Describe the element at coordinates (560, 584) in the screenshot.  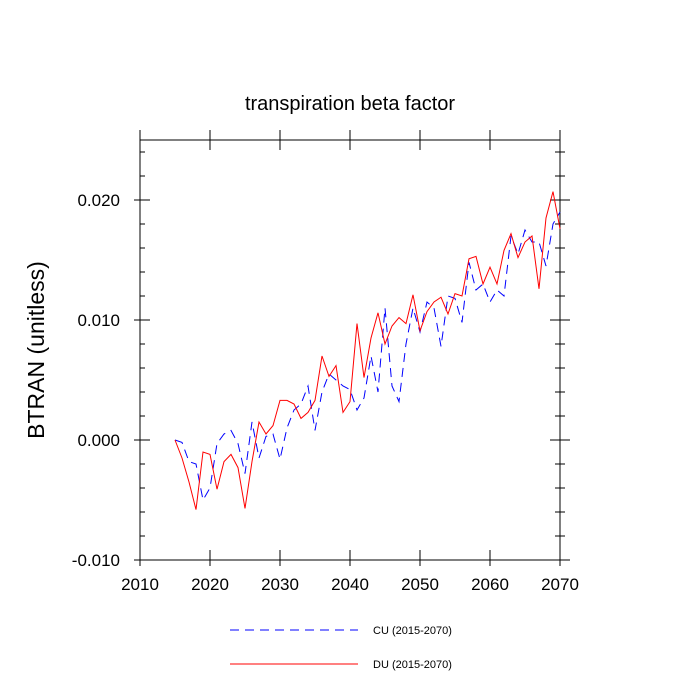
I see `x-tick-label: 2070` at that location.